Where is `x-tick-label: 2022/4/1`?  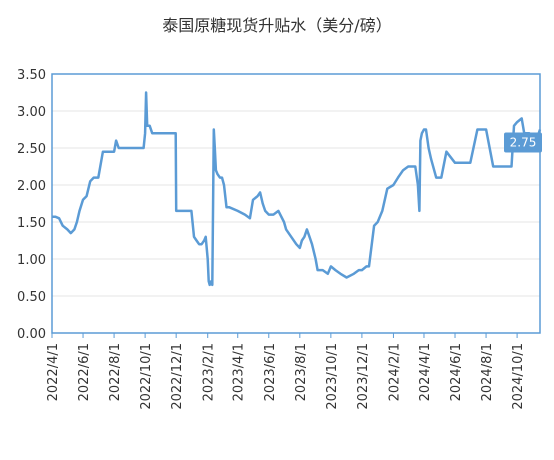 x-tick-label: 2022/4/1 is located at coordinates (53, 372).